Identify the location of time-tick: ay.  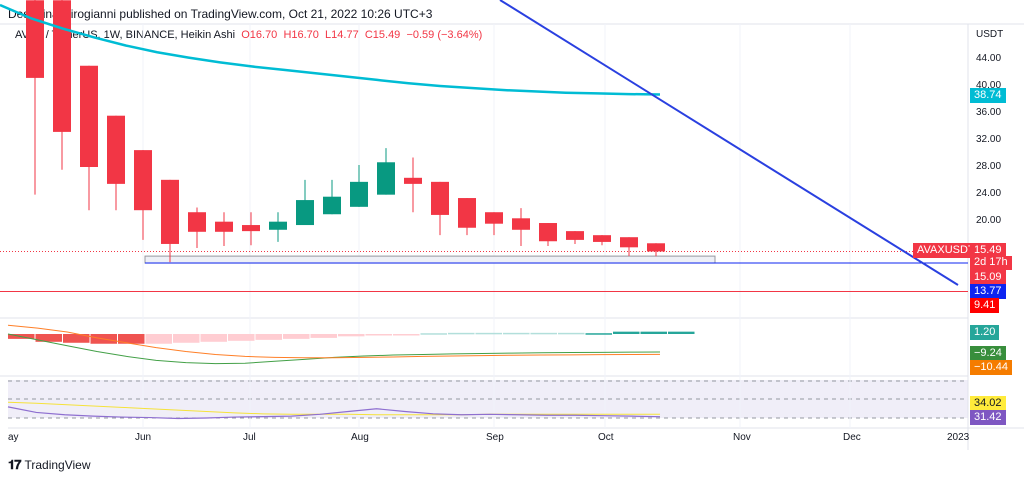
(13, 437).